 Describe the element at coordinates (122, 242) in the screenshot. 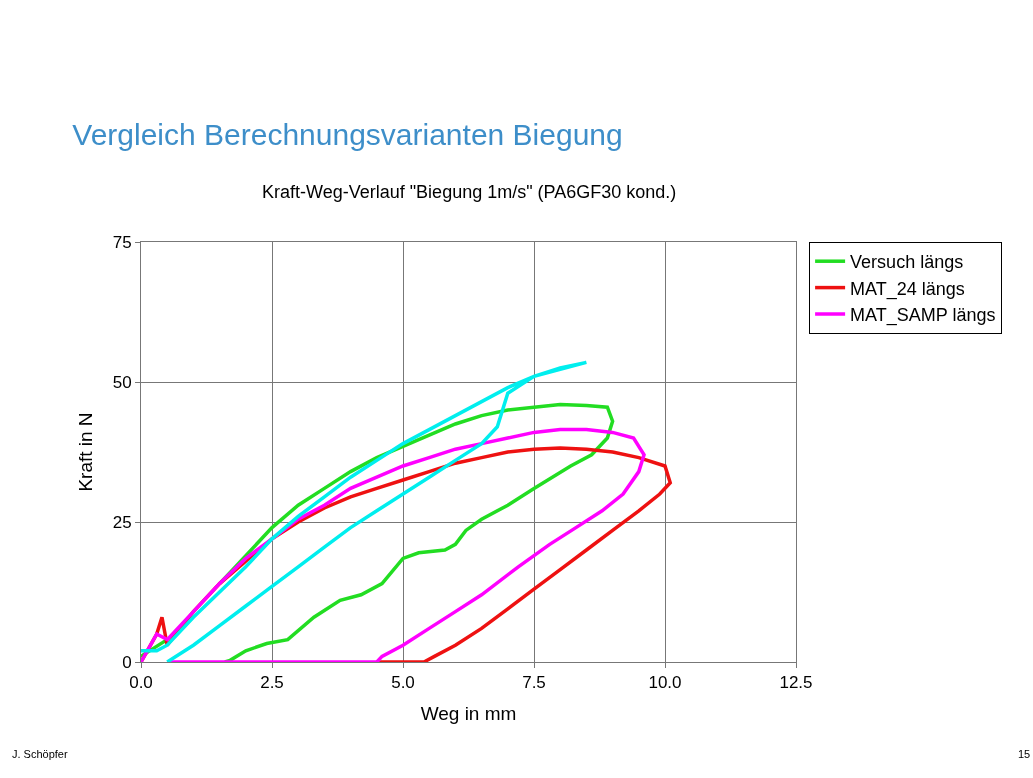

I see `y-tick-label: 75` at that location.